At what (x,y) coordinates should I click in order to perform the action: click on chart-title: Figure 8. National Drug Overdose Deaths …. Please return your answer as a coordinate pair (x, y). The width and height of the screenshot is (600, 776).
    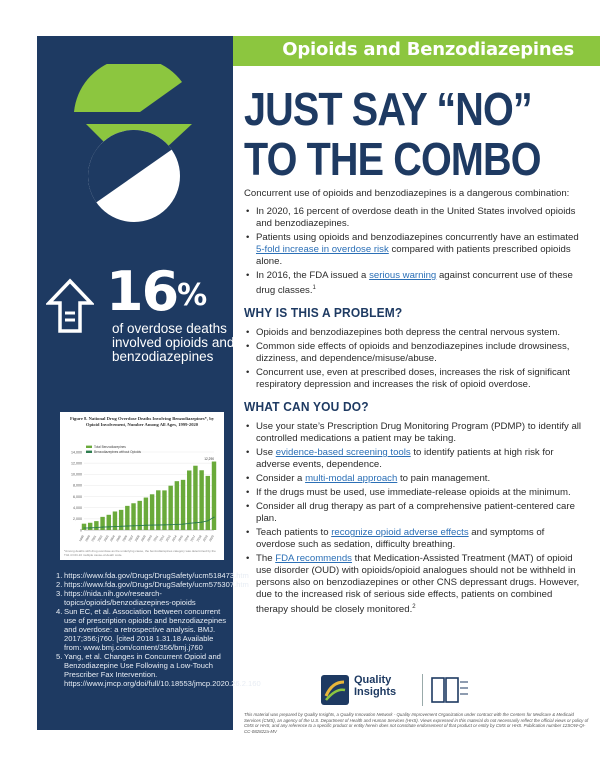
    Looking at the image, I should click on (142, 421).